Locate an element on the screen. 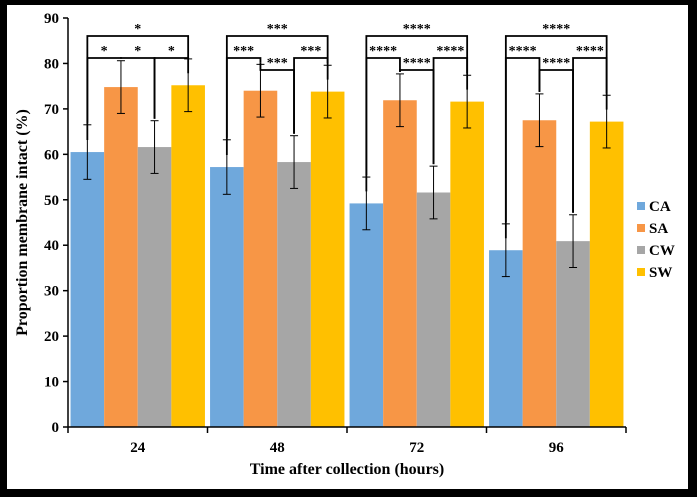 The width and height of the screenshot is (697, 497). y-tick-label: 40 is located at coordinates (51, 246).